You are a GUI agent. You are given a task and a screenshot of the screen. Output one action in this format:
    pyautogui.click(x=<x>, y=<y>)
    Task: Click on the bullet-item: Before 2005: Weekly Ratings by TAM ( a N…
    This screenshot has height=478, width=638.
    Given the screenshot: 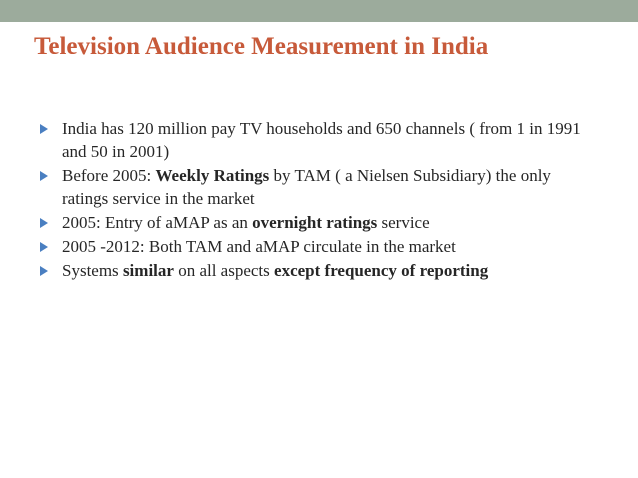 What is the action you would take?
    pyautogui.click(x=320, y=187)
    